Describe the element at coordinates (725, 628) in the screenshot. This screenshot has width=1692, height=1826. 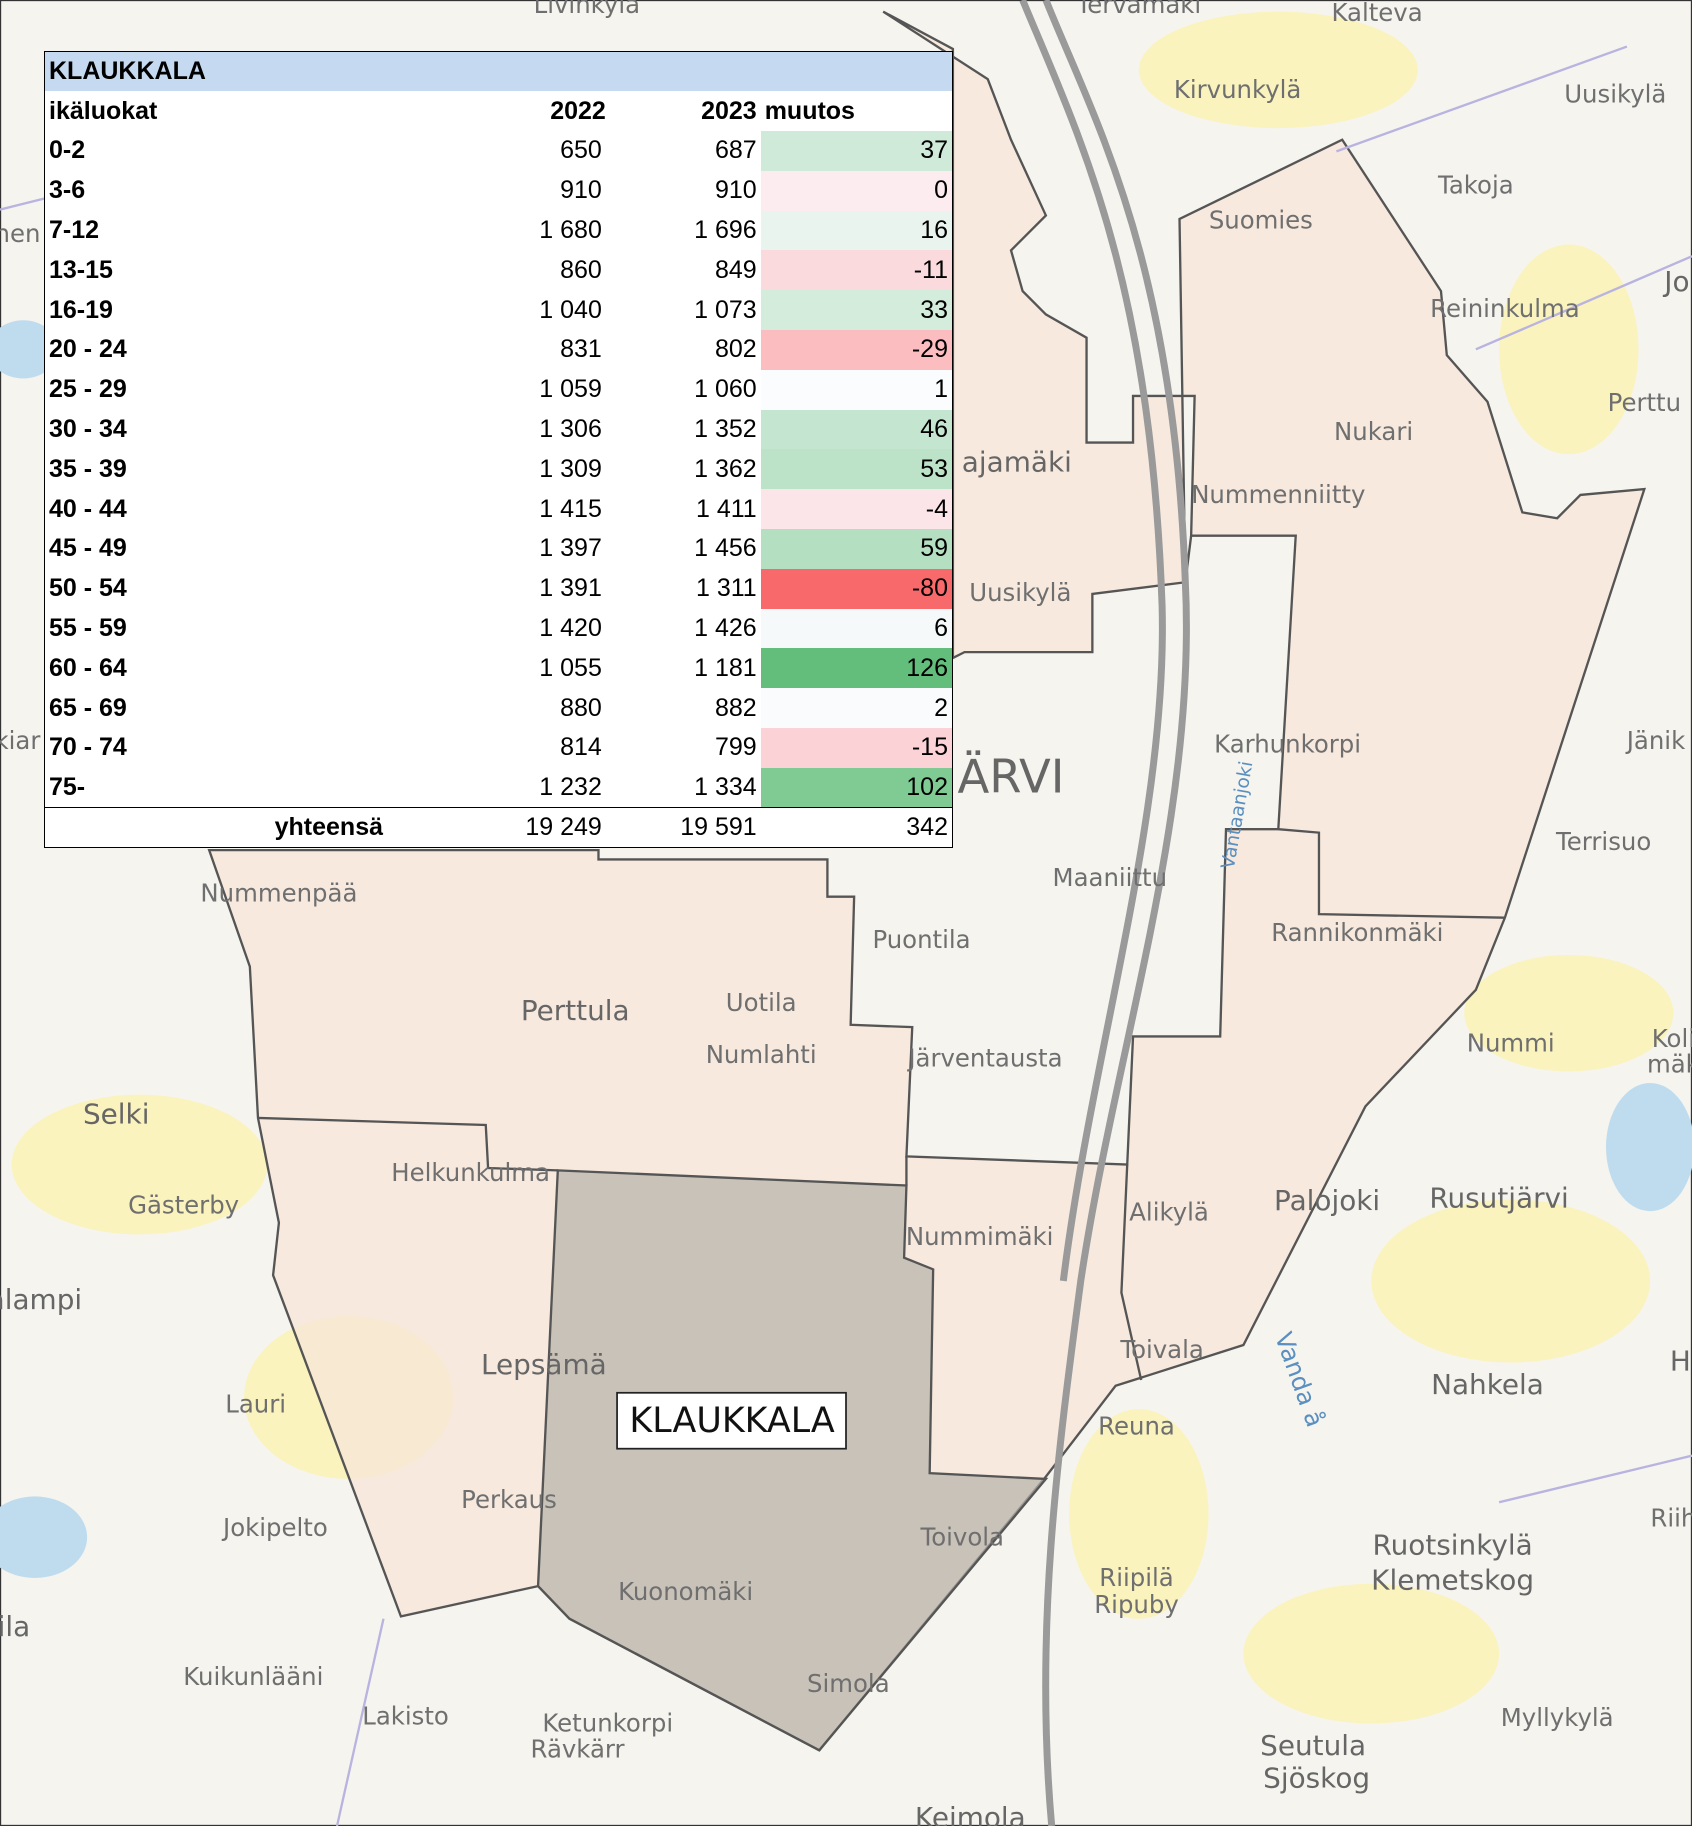
I see `table-cell: 1 426` at that location.